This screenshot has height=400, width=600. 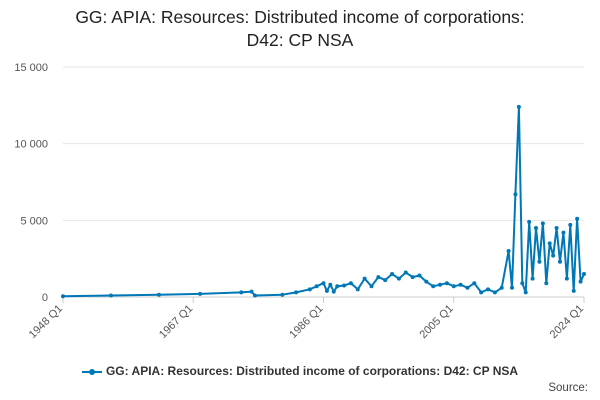 I want to click on x-tick-label: 2005 Q1, so click(x=437, y=322).